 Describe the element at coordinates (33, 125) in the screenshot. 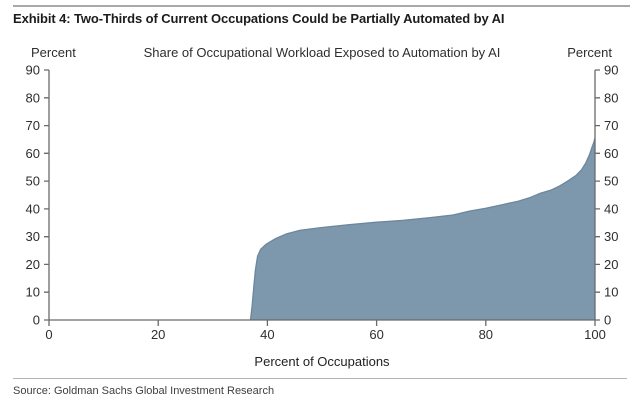

I see `y-tick-label-left: 70` at that location.